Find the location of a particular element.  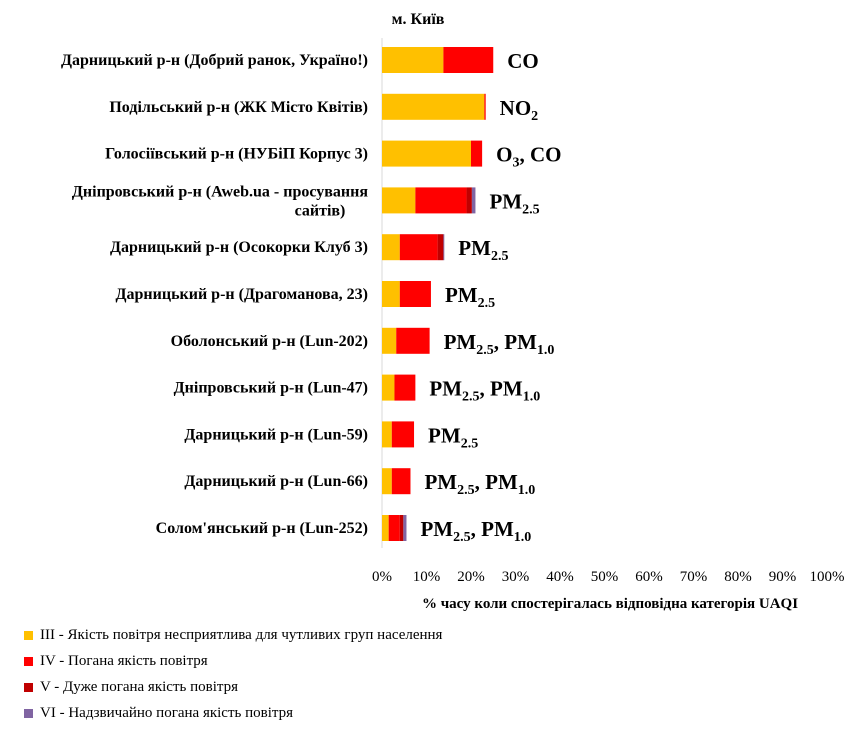

category-label: Оболонський р-н (Lun-202) is located at coordinates (269, 341).